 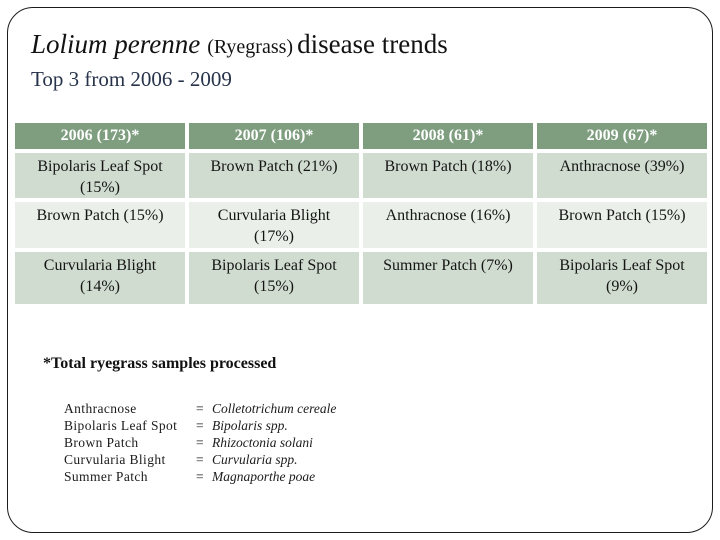 What do you see at coordinates (372, 44) in the screenshot?
I see `title-rest: disease trends` at bounding box center [372, 44].